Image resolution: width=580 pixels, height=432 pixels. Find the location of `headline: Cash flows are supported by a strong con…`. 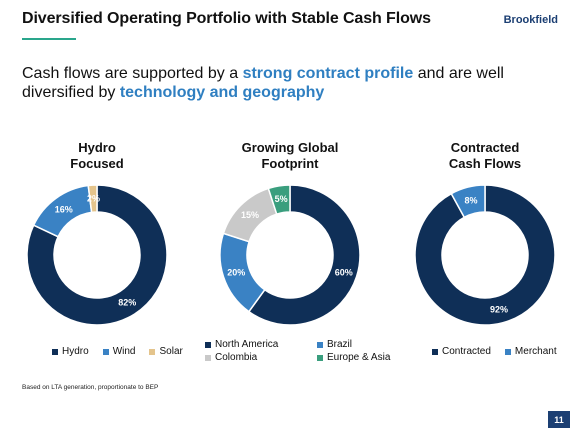

headline: Cash flows are supported by a strong con… is located at coordinates (287, 83).